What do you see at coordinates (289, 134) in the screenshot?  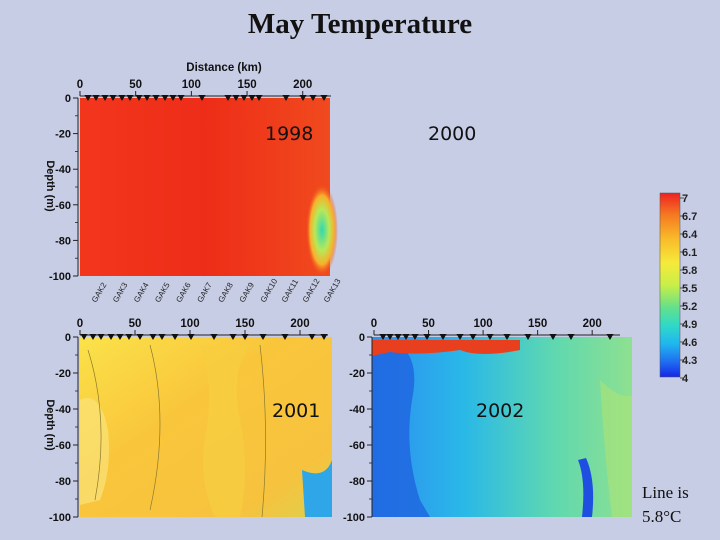 I see `panel-label-1998: 1998` at bounding box center [289, 134].